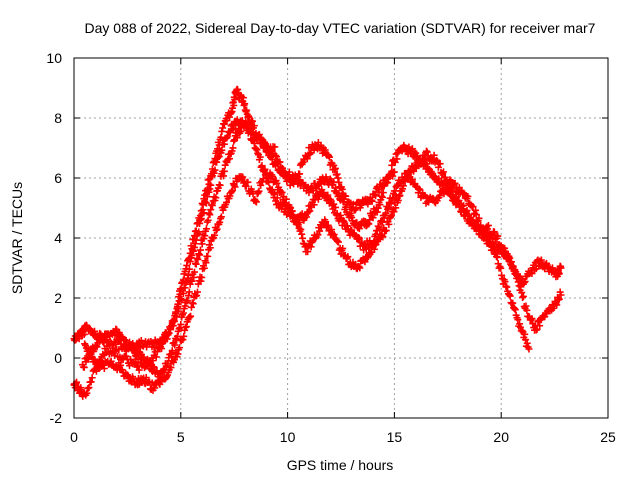  What do you see at coordinates (58, 238) in the screenshot?
I see `y-tick-label: 4` at bounding box center [58, 238].